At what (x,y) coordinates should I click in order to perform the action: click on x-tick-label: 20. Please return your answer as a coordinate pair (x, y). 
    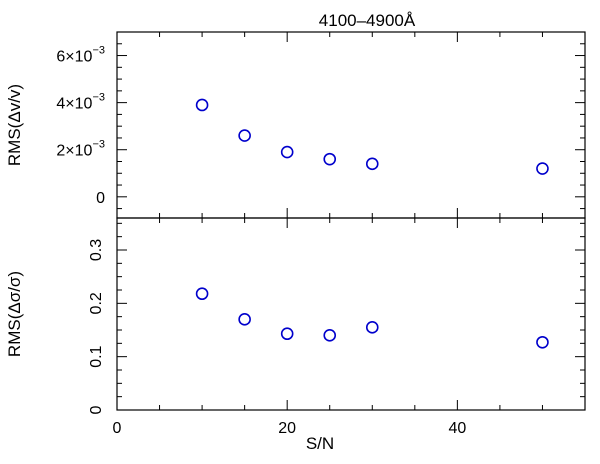
    Looking at the image, I should click on (287, 428).